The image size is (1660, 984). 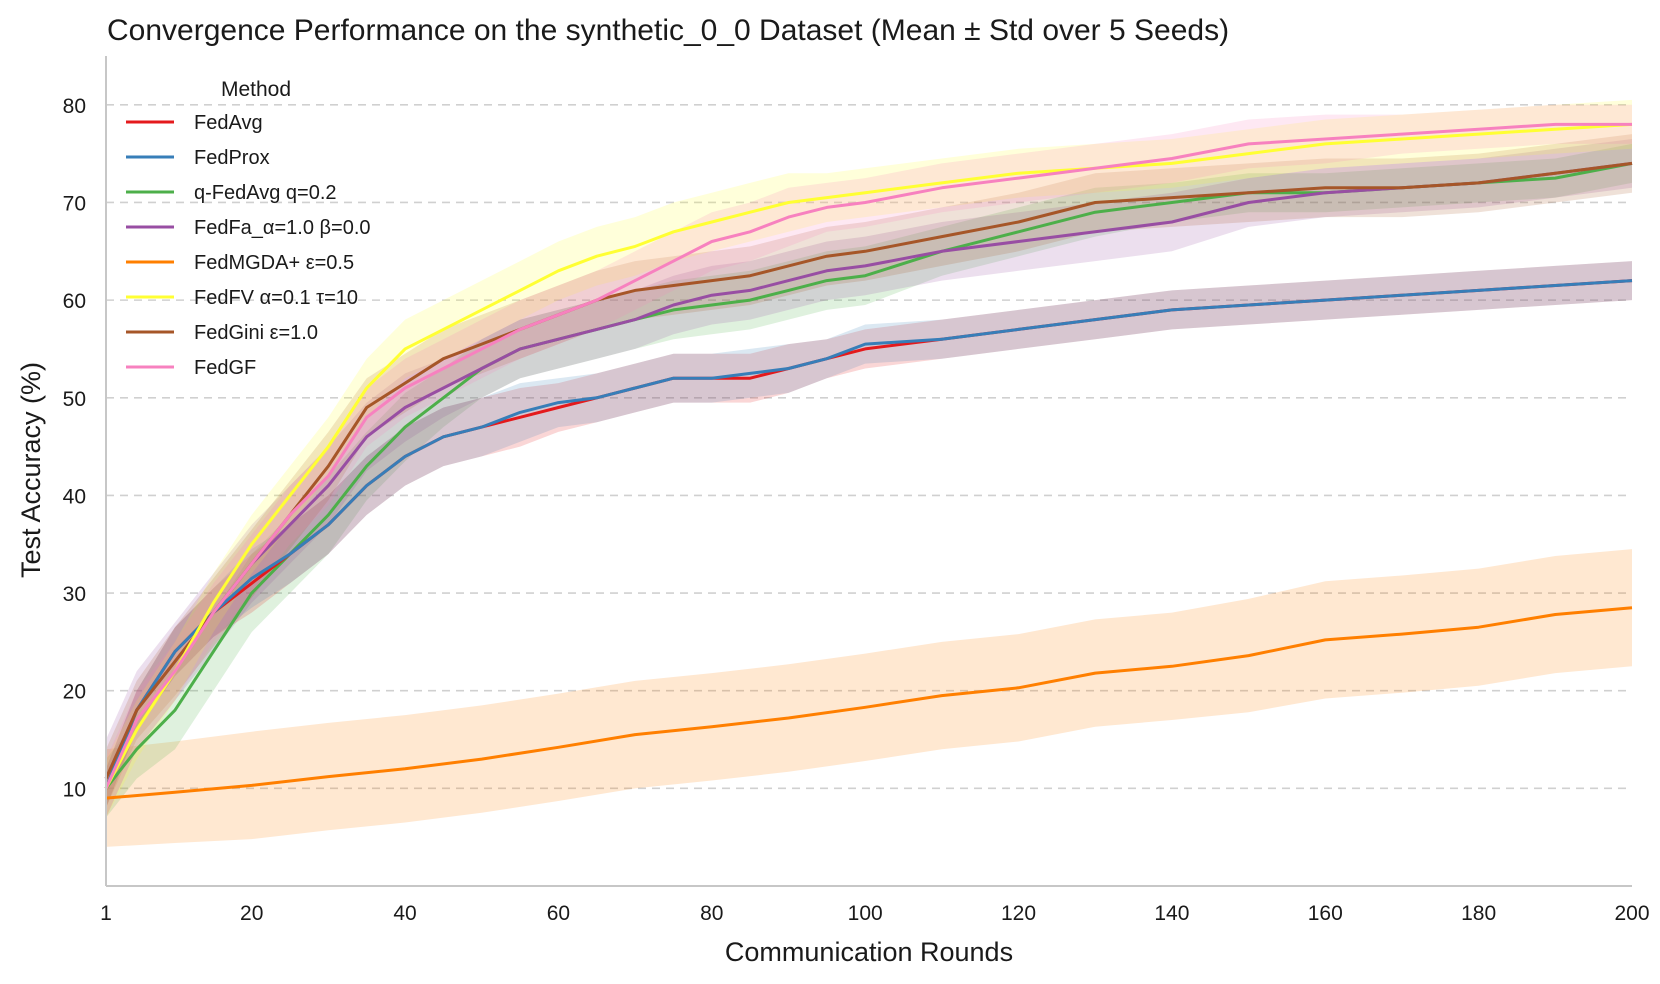 What do you see at coordinates (1478, 913) in the screenshot?
I see `x-tick-label: 180` at bounding box center [1478, 913].